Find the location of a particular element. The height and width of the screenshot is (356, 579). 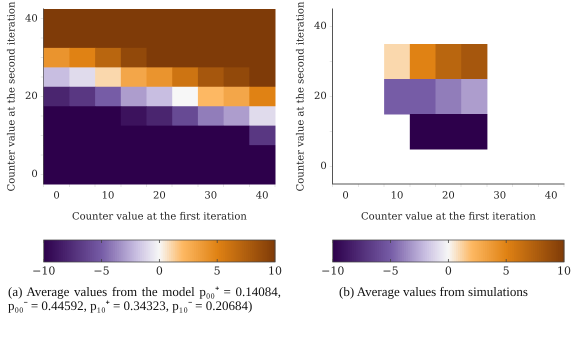

text: (a) Average values from the model p₀₀⁺ = 0.14084, p₀₀⁻ = 0.44592, p₁₀⁺ = 0.34323, p₁₀⁻ = 0.20684) is located at coordinates (144, 298).